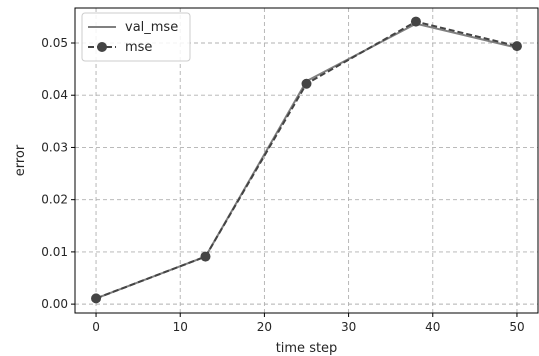 The width and height of the screenshot is (539, 356). I want to click on y-axis-label: error, so click(20, 160).